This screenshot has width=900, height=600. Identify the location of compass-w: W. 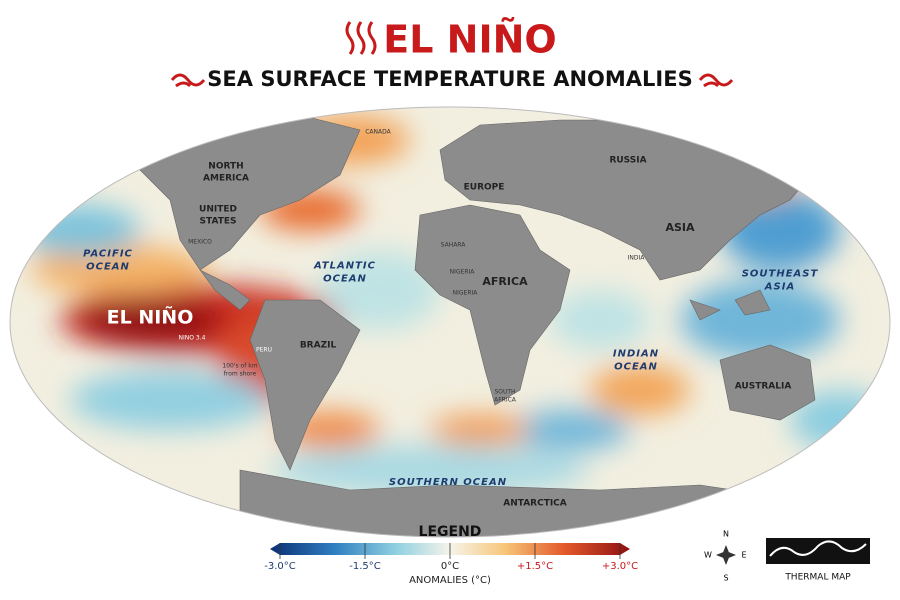
(708, 555).